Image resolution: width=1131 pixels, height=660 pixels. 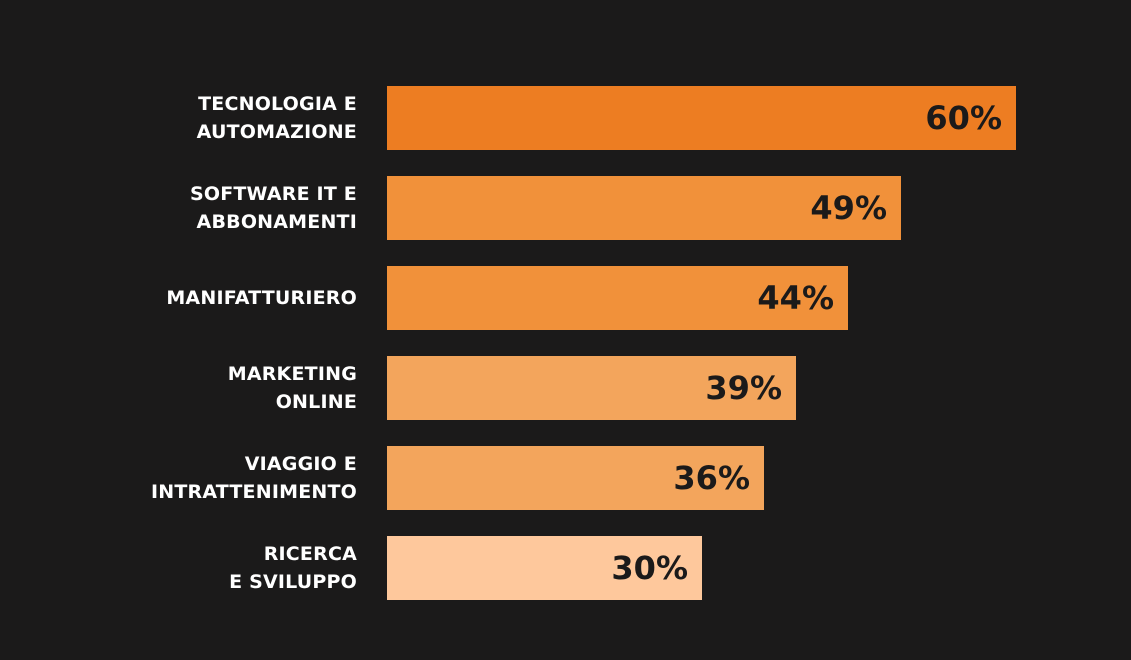 What do you see at coordinates (273, 208) in the screenshot?
I see `category-label: SOFTWARE IT E ABBONAMENTI` at bounding box center [273, 208].